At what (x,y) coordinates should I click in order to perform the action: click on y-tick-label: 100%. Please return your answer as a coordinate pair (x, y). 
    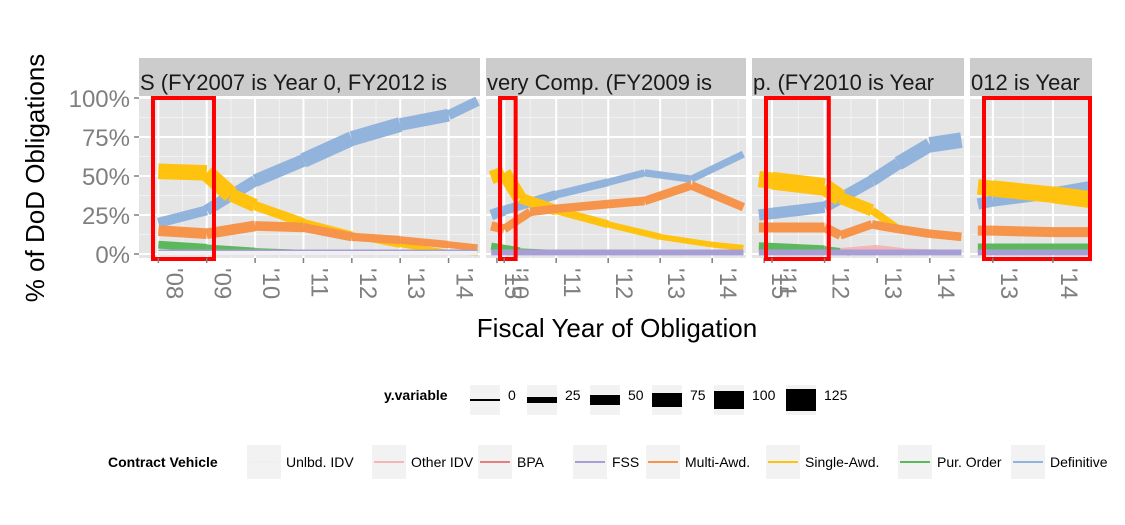
    Looking at the image, I should click on (99, 99).